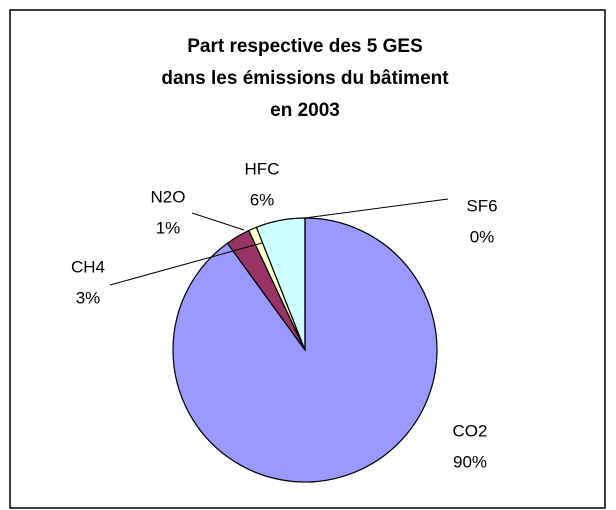  I want to click on chart-title: Part respective des 5 GES, so click(305, 46).